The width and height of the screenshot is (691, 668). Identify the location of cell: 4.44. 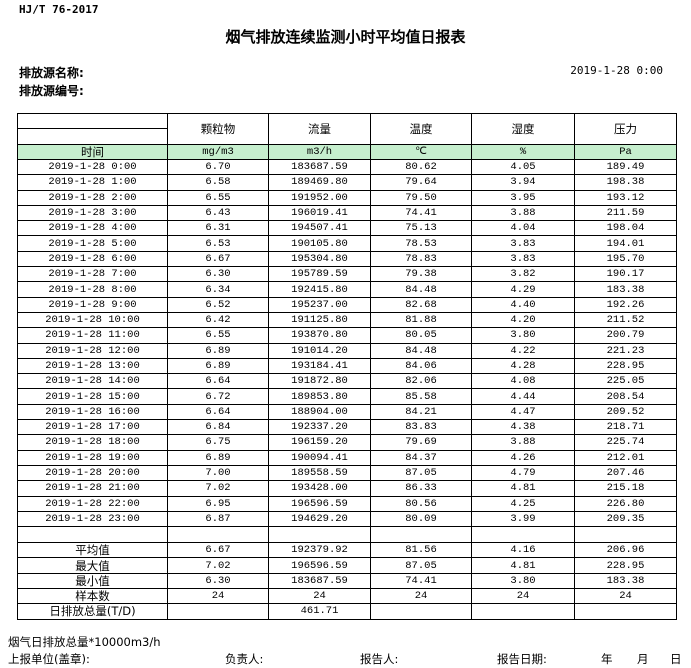
(523, 396).